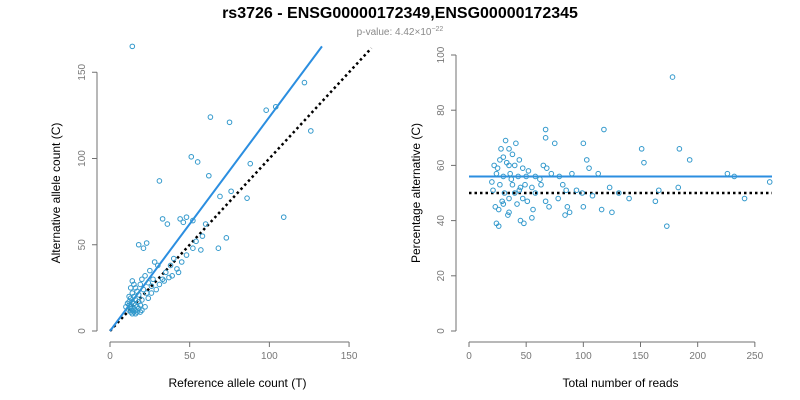 The image size is (800, 400). I want to click on right-y-tick-label: 100, so click(441, 54).